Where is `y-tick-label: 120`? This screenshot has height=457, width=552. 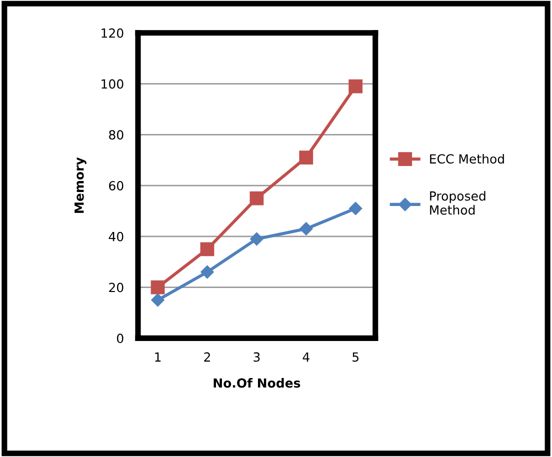 y-tick-label: 120 is located at coordinates (113, 33).